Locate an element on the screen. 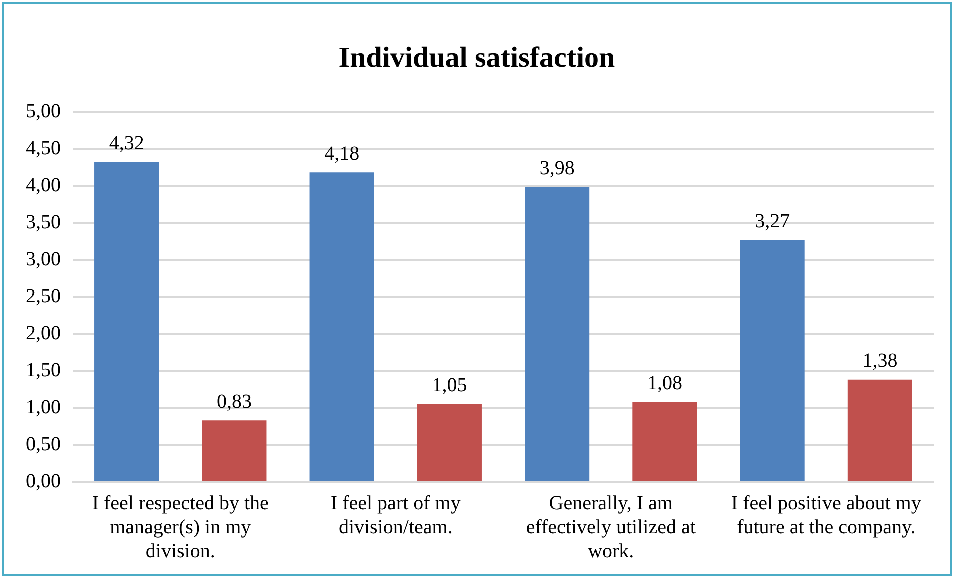  y-tick-label: 3,00 is located at coordinates (43, 259).